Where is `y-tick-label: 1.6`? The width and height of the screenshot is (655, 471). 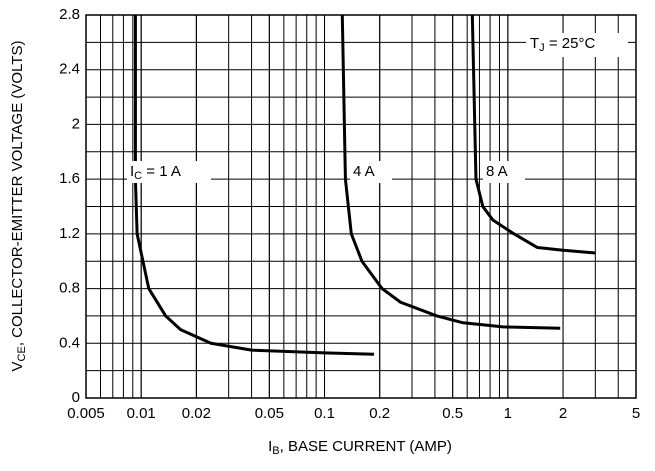
y-tick-label: 1.6 is located at coordinates (69, 178).